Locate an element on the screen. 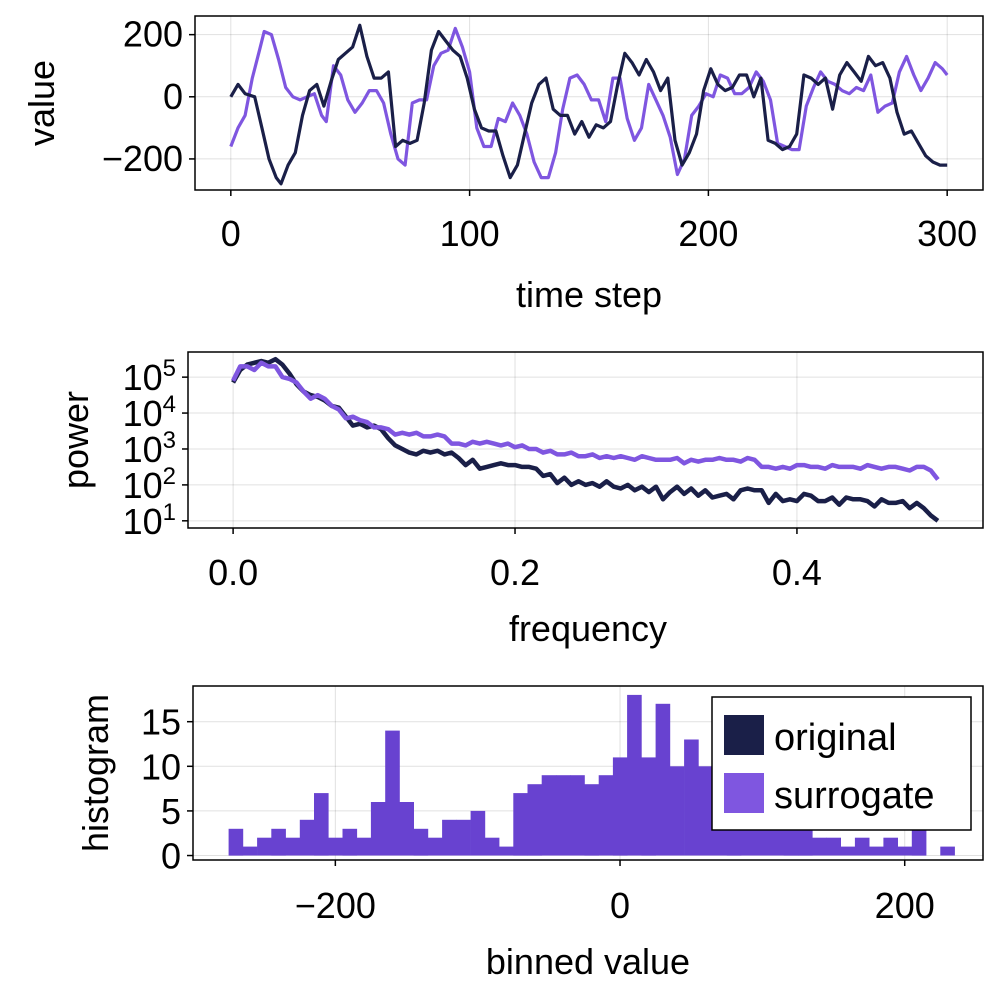 This screenshot has height=1000, width=1000. histogram-xtick-label: −200 is located at coordinates (335, 905).